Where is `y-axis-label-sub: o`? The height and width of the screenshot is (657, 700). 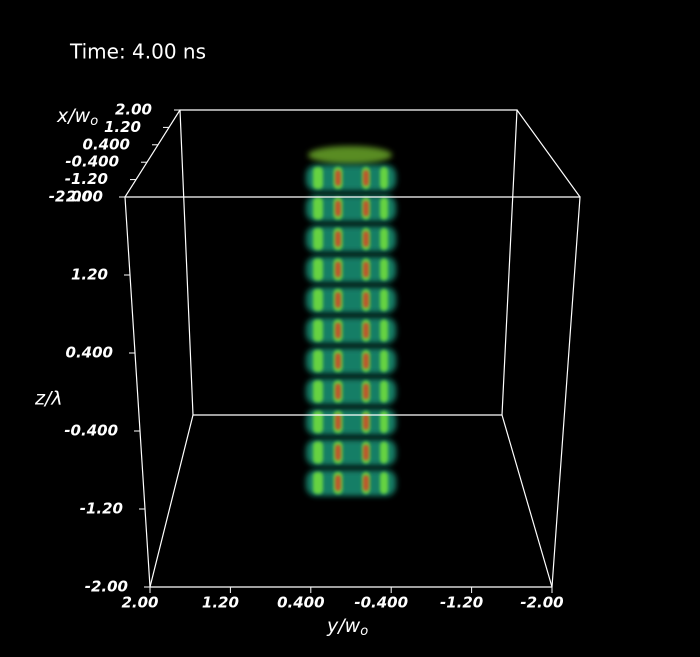 y-axis-label-sub: o is located at coordinates (364, 631).